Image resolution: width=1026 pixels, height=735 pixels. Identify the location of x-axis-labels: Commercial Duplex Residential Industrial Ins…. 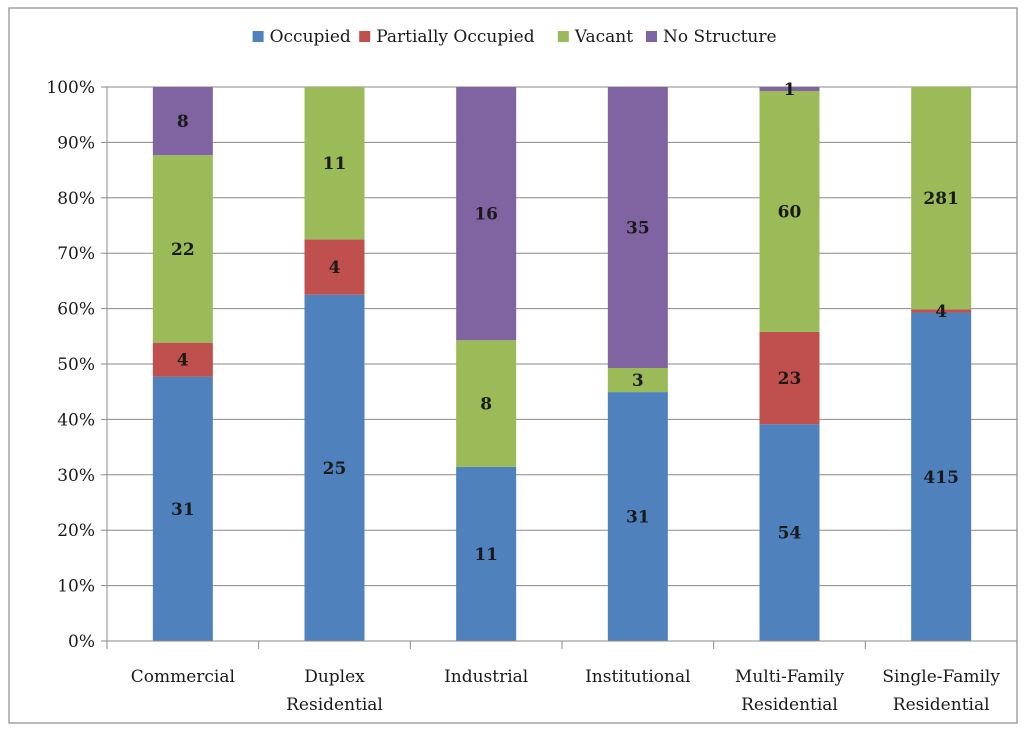
(566, 691).